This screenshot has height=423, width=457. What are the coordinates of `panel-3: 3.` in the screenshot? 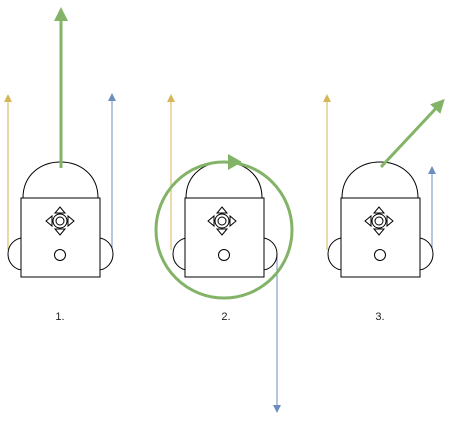 It's located at (384, 208).